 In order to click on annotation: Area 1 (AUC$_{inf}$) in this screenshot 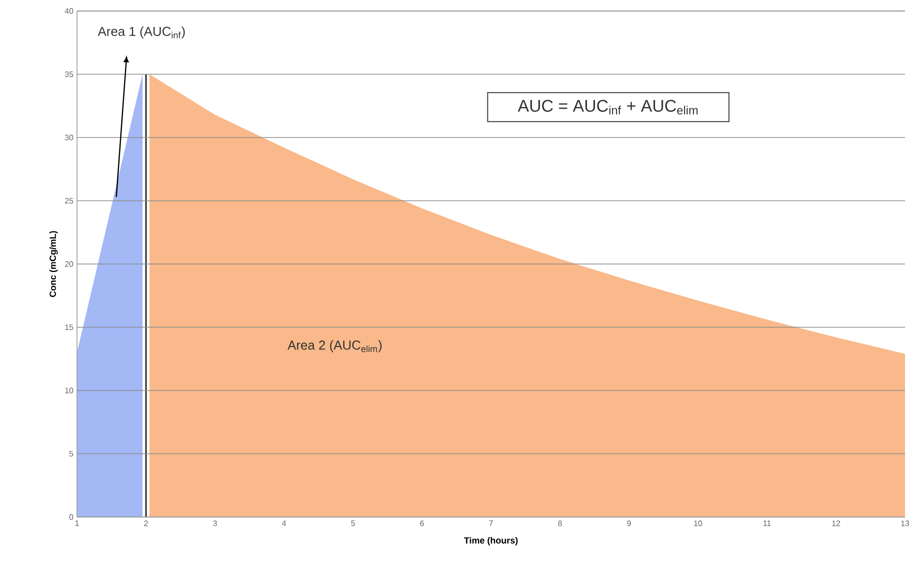, I will do `click(141, 32)`.